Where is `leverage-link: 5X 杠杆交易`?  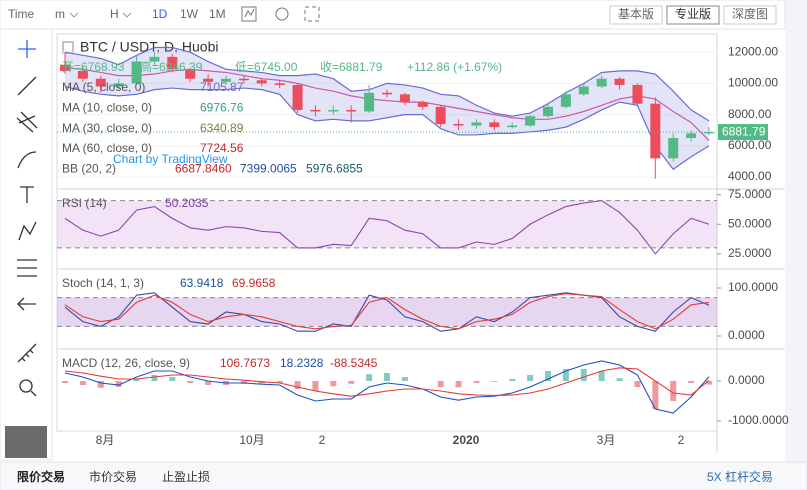 leverage-link: 5X 杠杆交易 is located at coordinates (740, 476).